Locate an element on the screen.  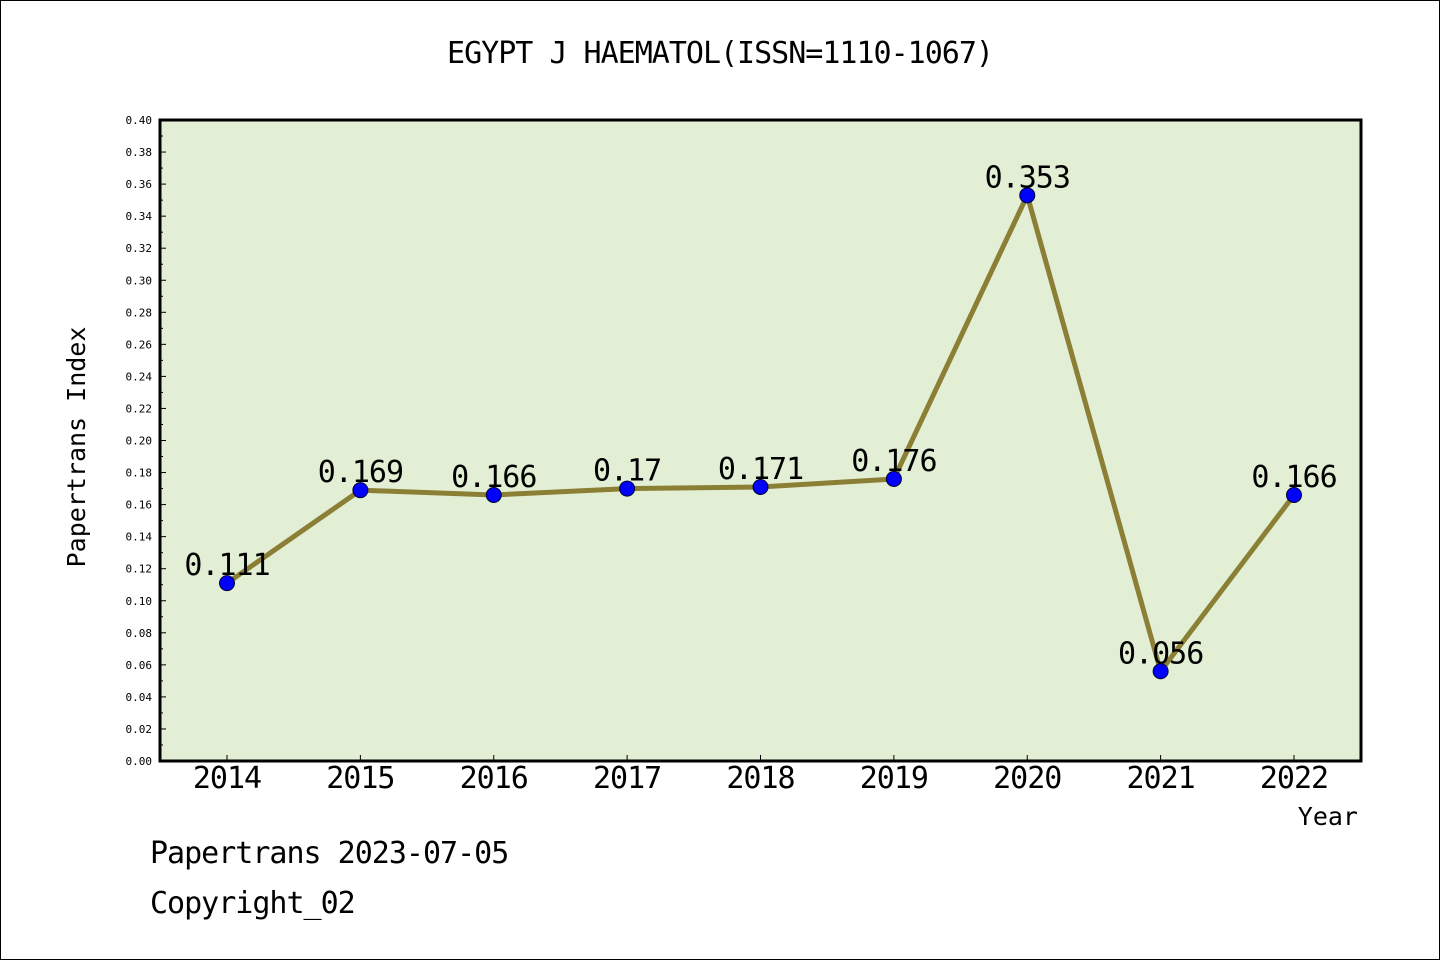
footer-copyright: Copyright_02 is located at coordinates (253, 903).